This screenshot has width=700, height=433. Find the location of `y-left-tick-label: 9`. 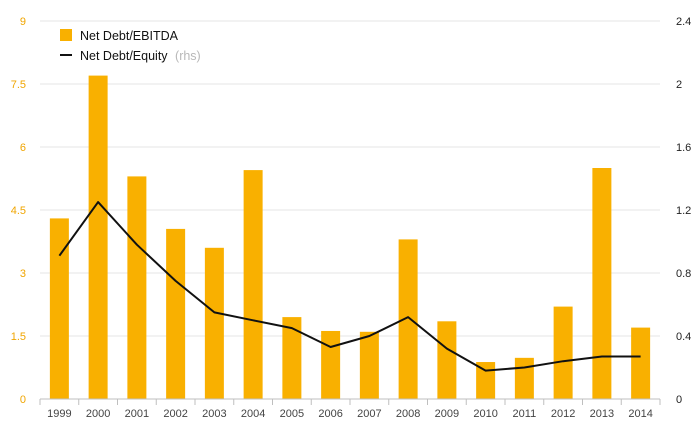

y-left-tick-label: 9 is located at coordinates (23, 22).